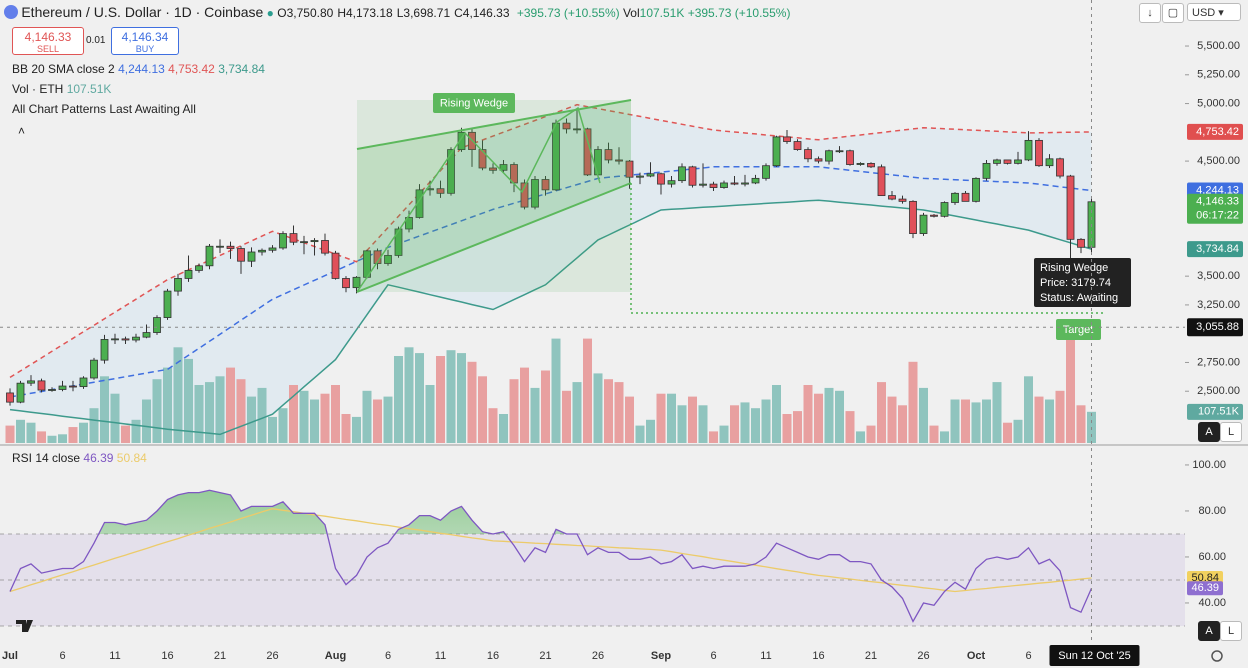 This screenshot has height=668, width=1248. Describe the element at coordinates (98, 458) in the screenshot. I see `rsi-value: 46.39` at that location.